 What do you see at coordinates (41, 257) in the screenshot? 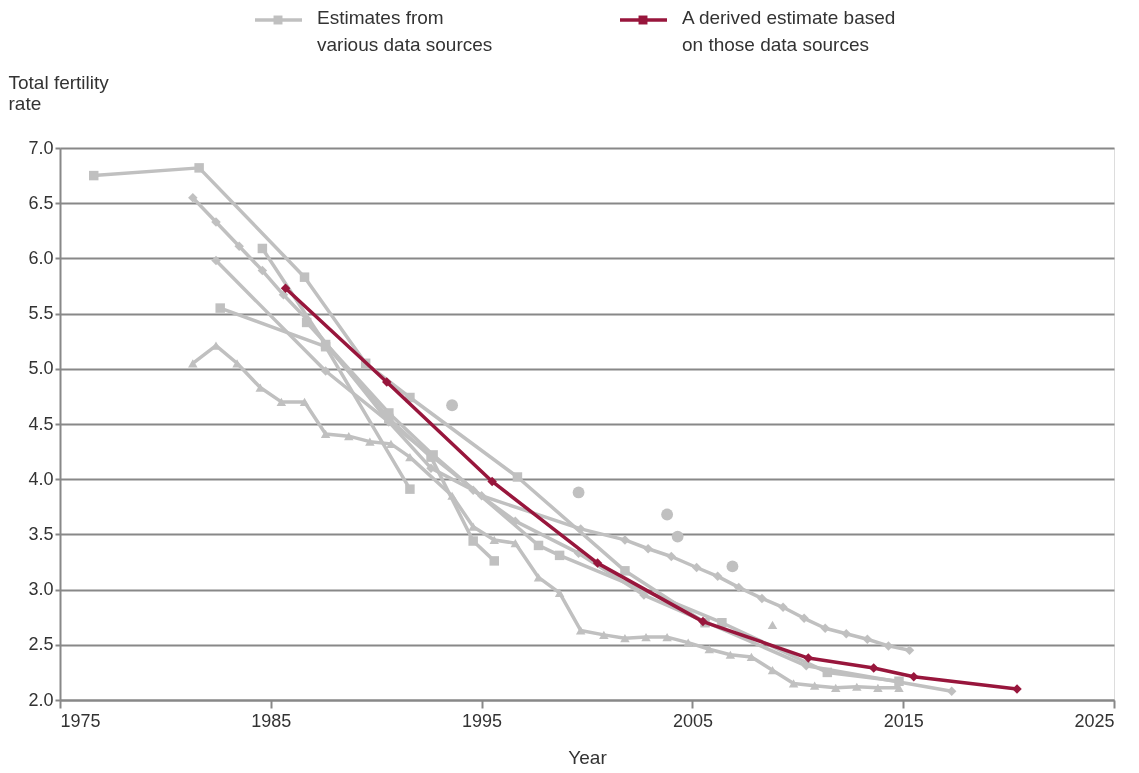
I see `y-tick-label: 6.0` at bounding box center [41, 257].